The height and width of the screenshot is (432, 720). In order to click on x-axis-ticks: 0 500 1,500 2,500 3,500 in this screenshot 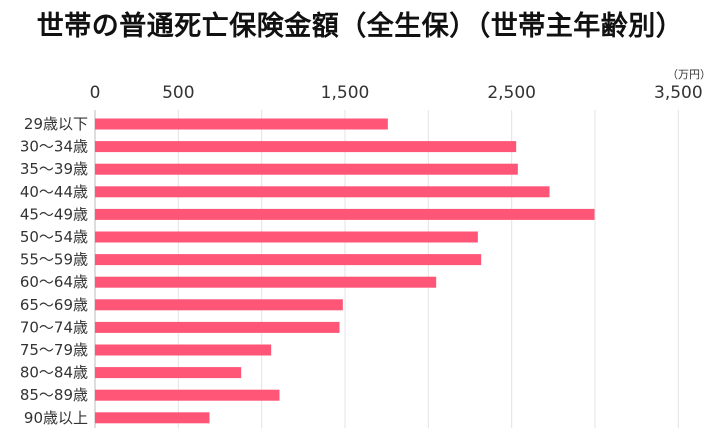, I will do `click(396, 93)`.